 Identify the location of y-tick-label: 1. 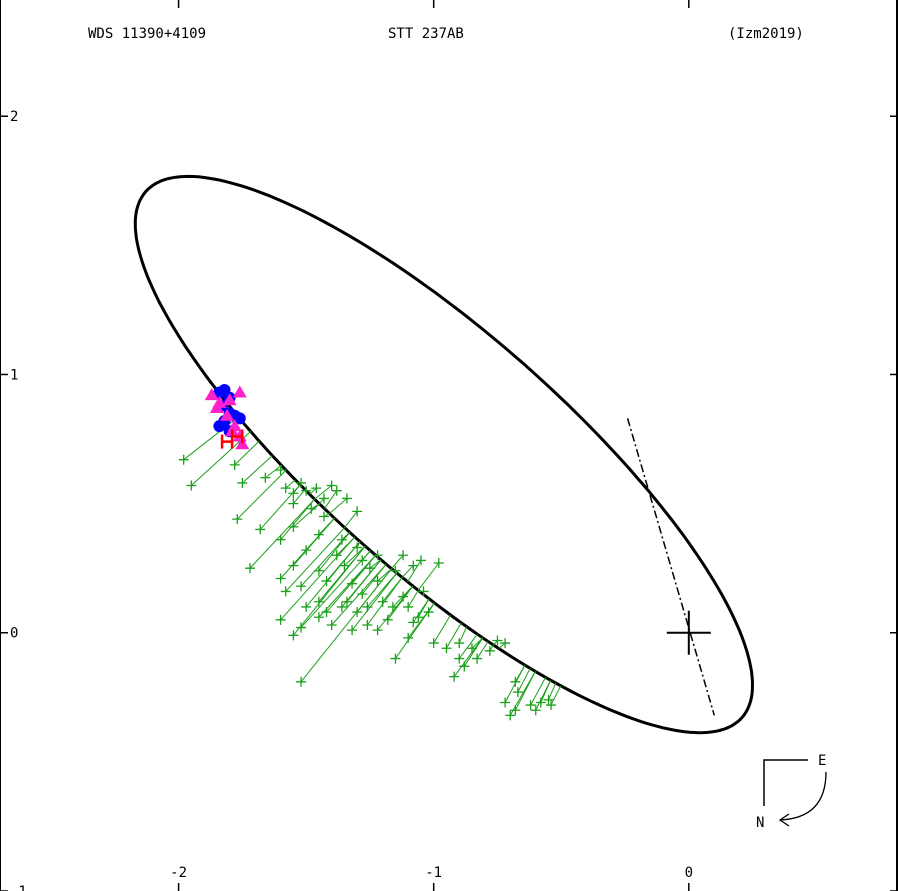
(14, 375).